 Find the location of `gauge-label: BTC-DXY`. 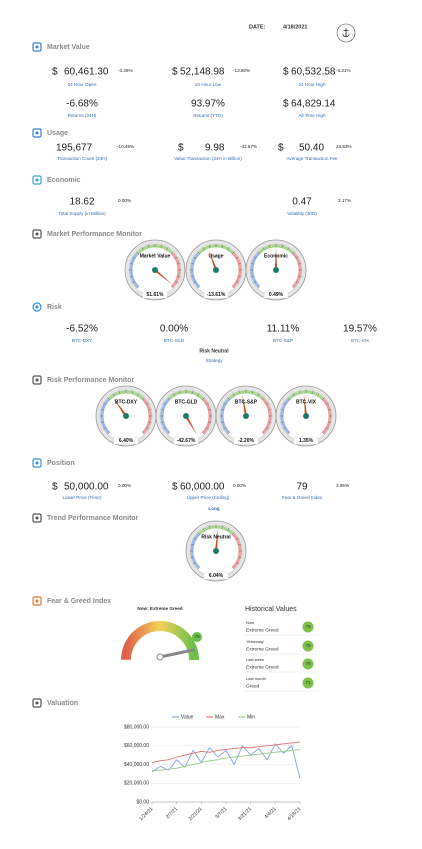

gauge-label: BTC-DXY is located at coordinates (126, 402).